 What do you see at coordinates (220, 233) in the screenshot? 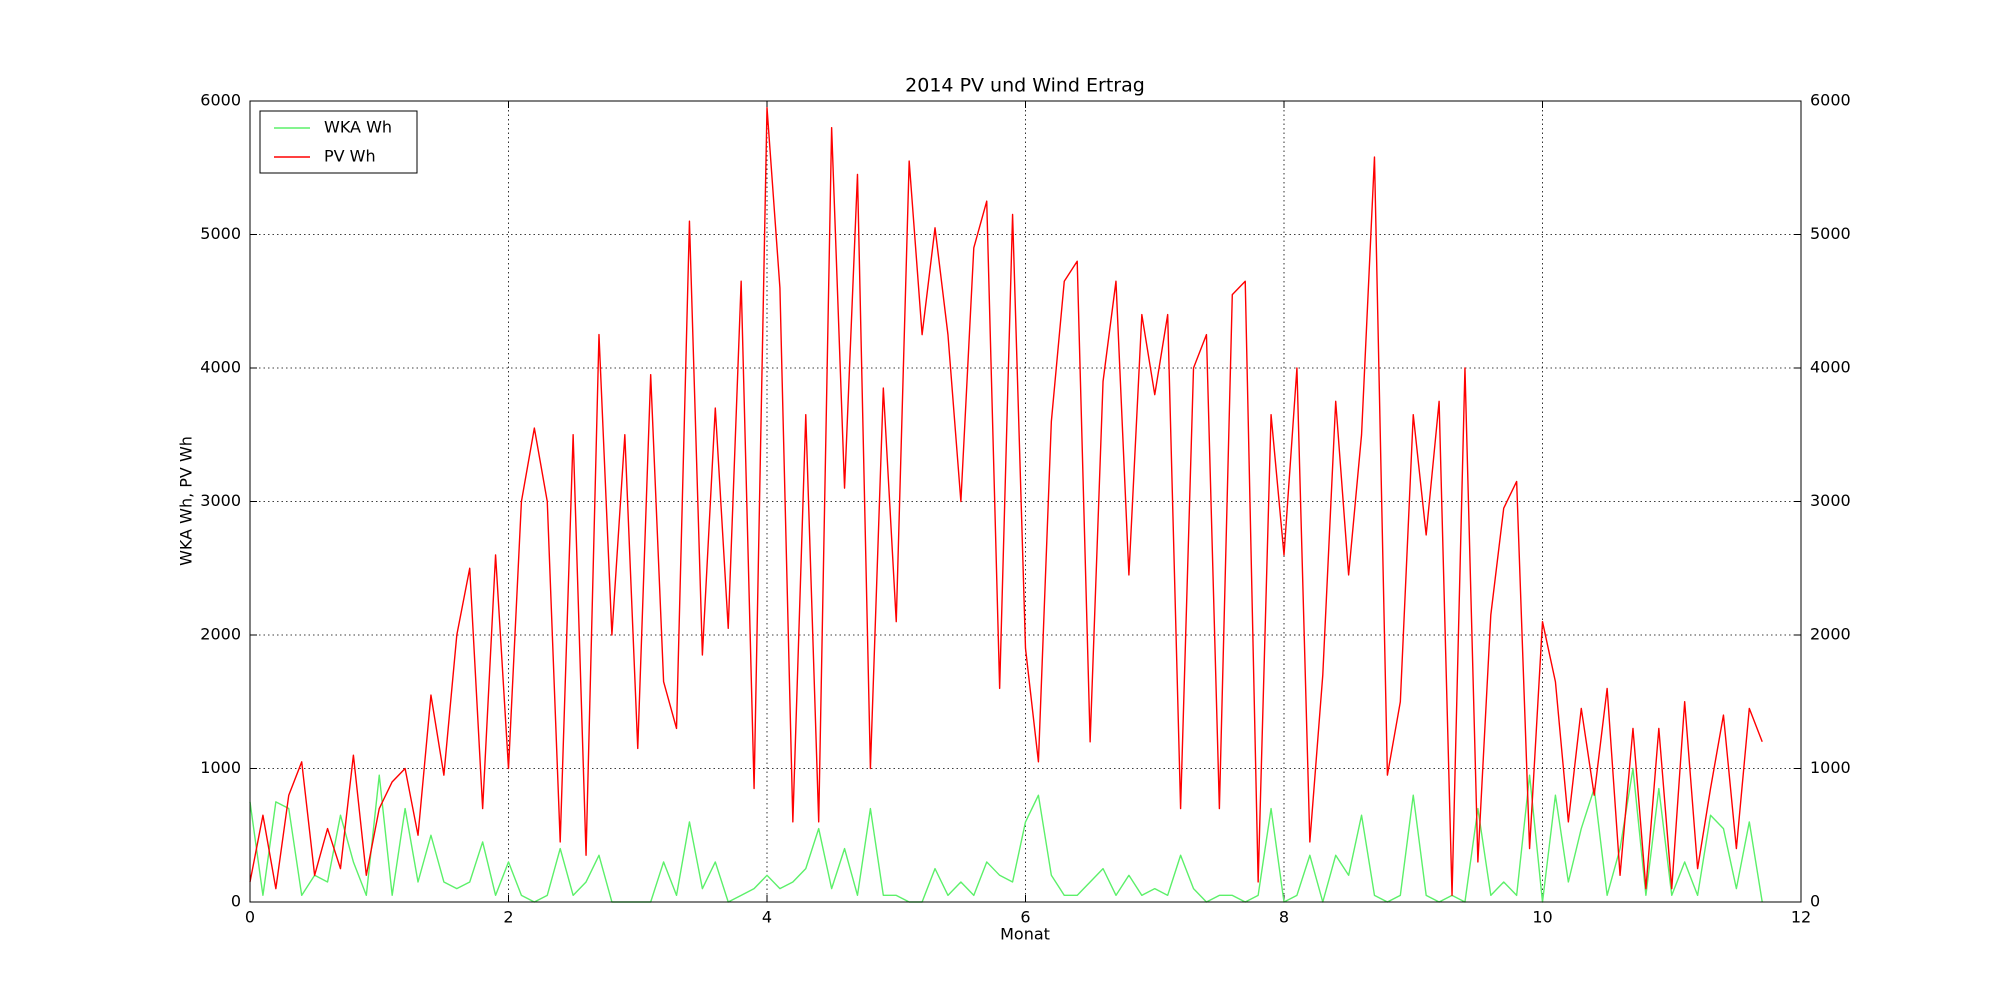
I see `y-tick-label: 5000` at bounding box center [220, 233].